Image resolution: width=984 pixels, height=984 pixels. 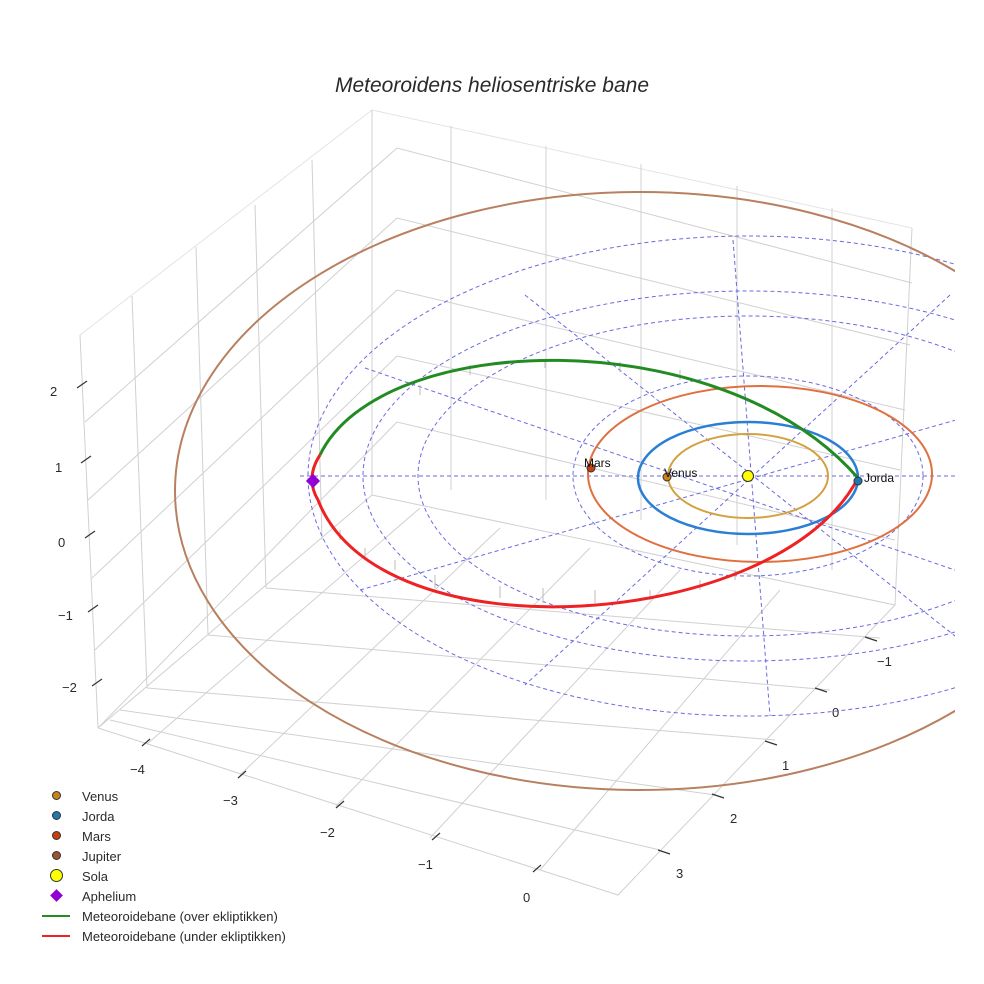 I want to click on z-tick: −2, so click(x=69, y=687).